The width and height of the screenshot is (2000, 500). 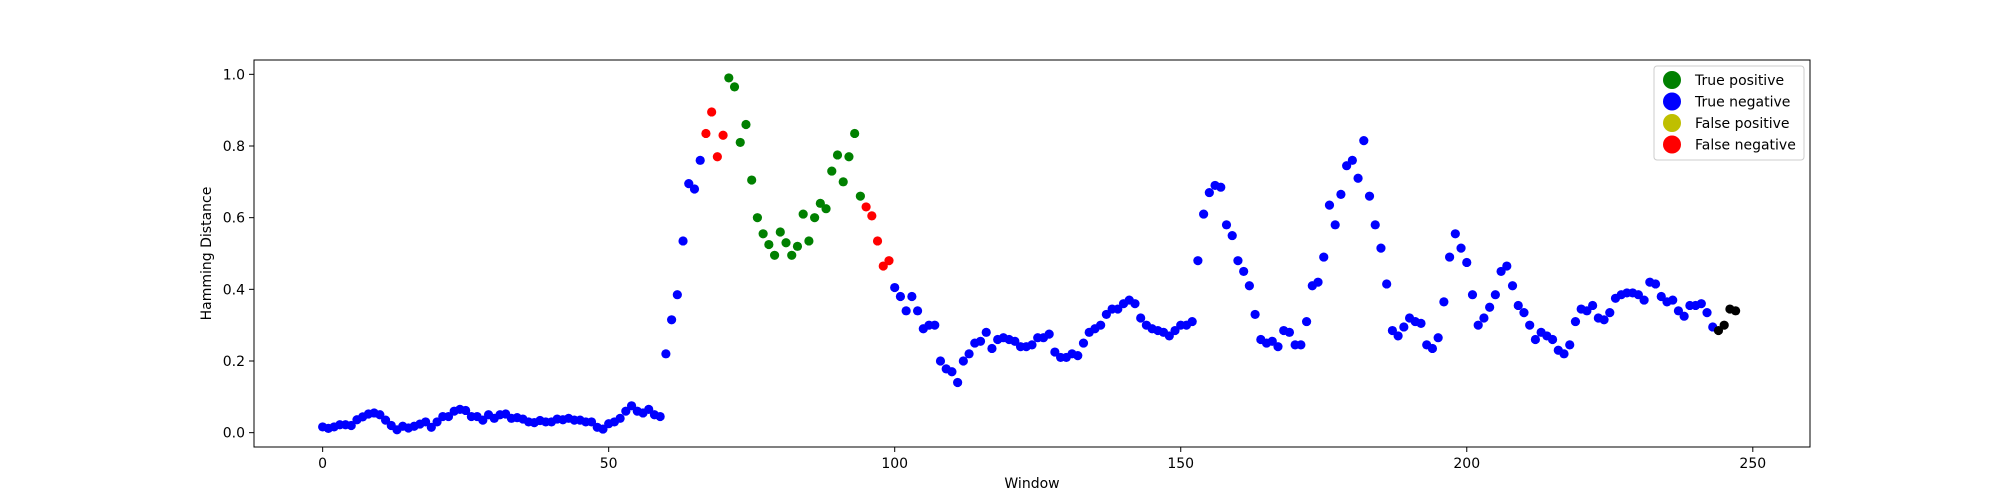 What do you see at coordinates (1739, 81) in the screenshot?
I see `legend-label: True positive` at bounding box center [1739, 81].